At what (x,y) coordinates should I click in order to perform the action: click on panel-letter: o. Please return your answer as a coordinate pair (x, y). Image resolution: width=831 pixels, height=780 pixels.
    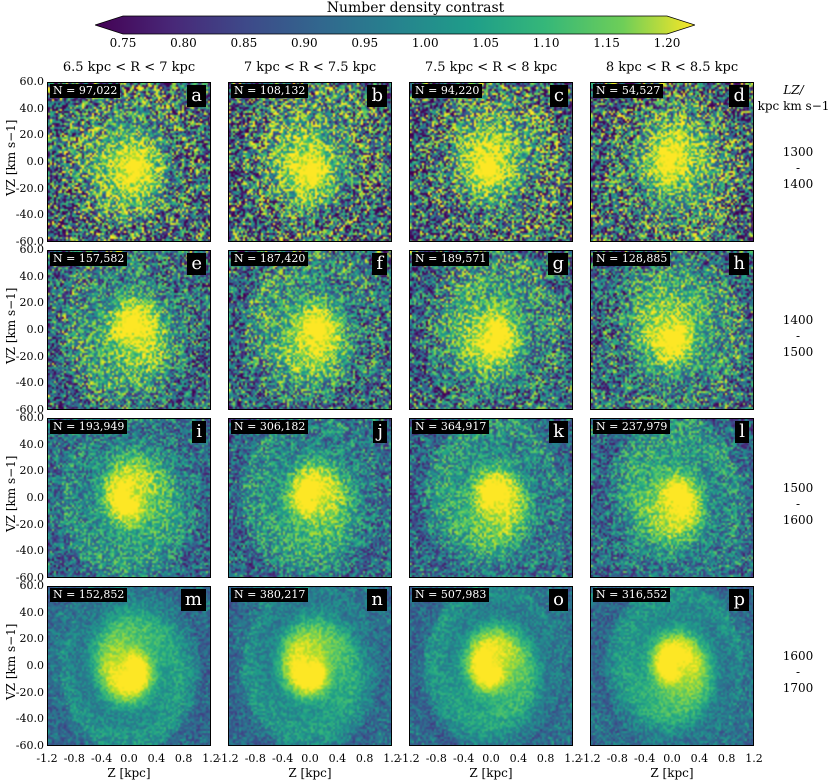
    Looking at the image, I should click on (558, 600).